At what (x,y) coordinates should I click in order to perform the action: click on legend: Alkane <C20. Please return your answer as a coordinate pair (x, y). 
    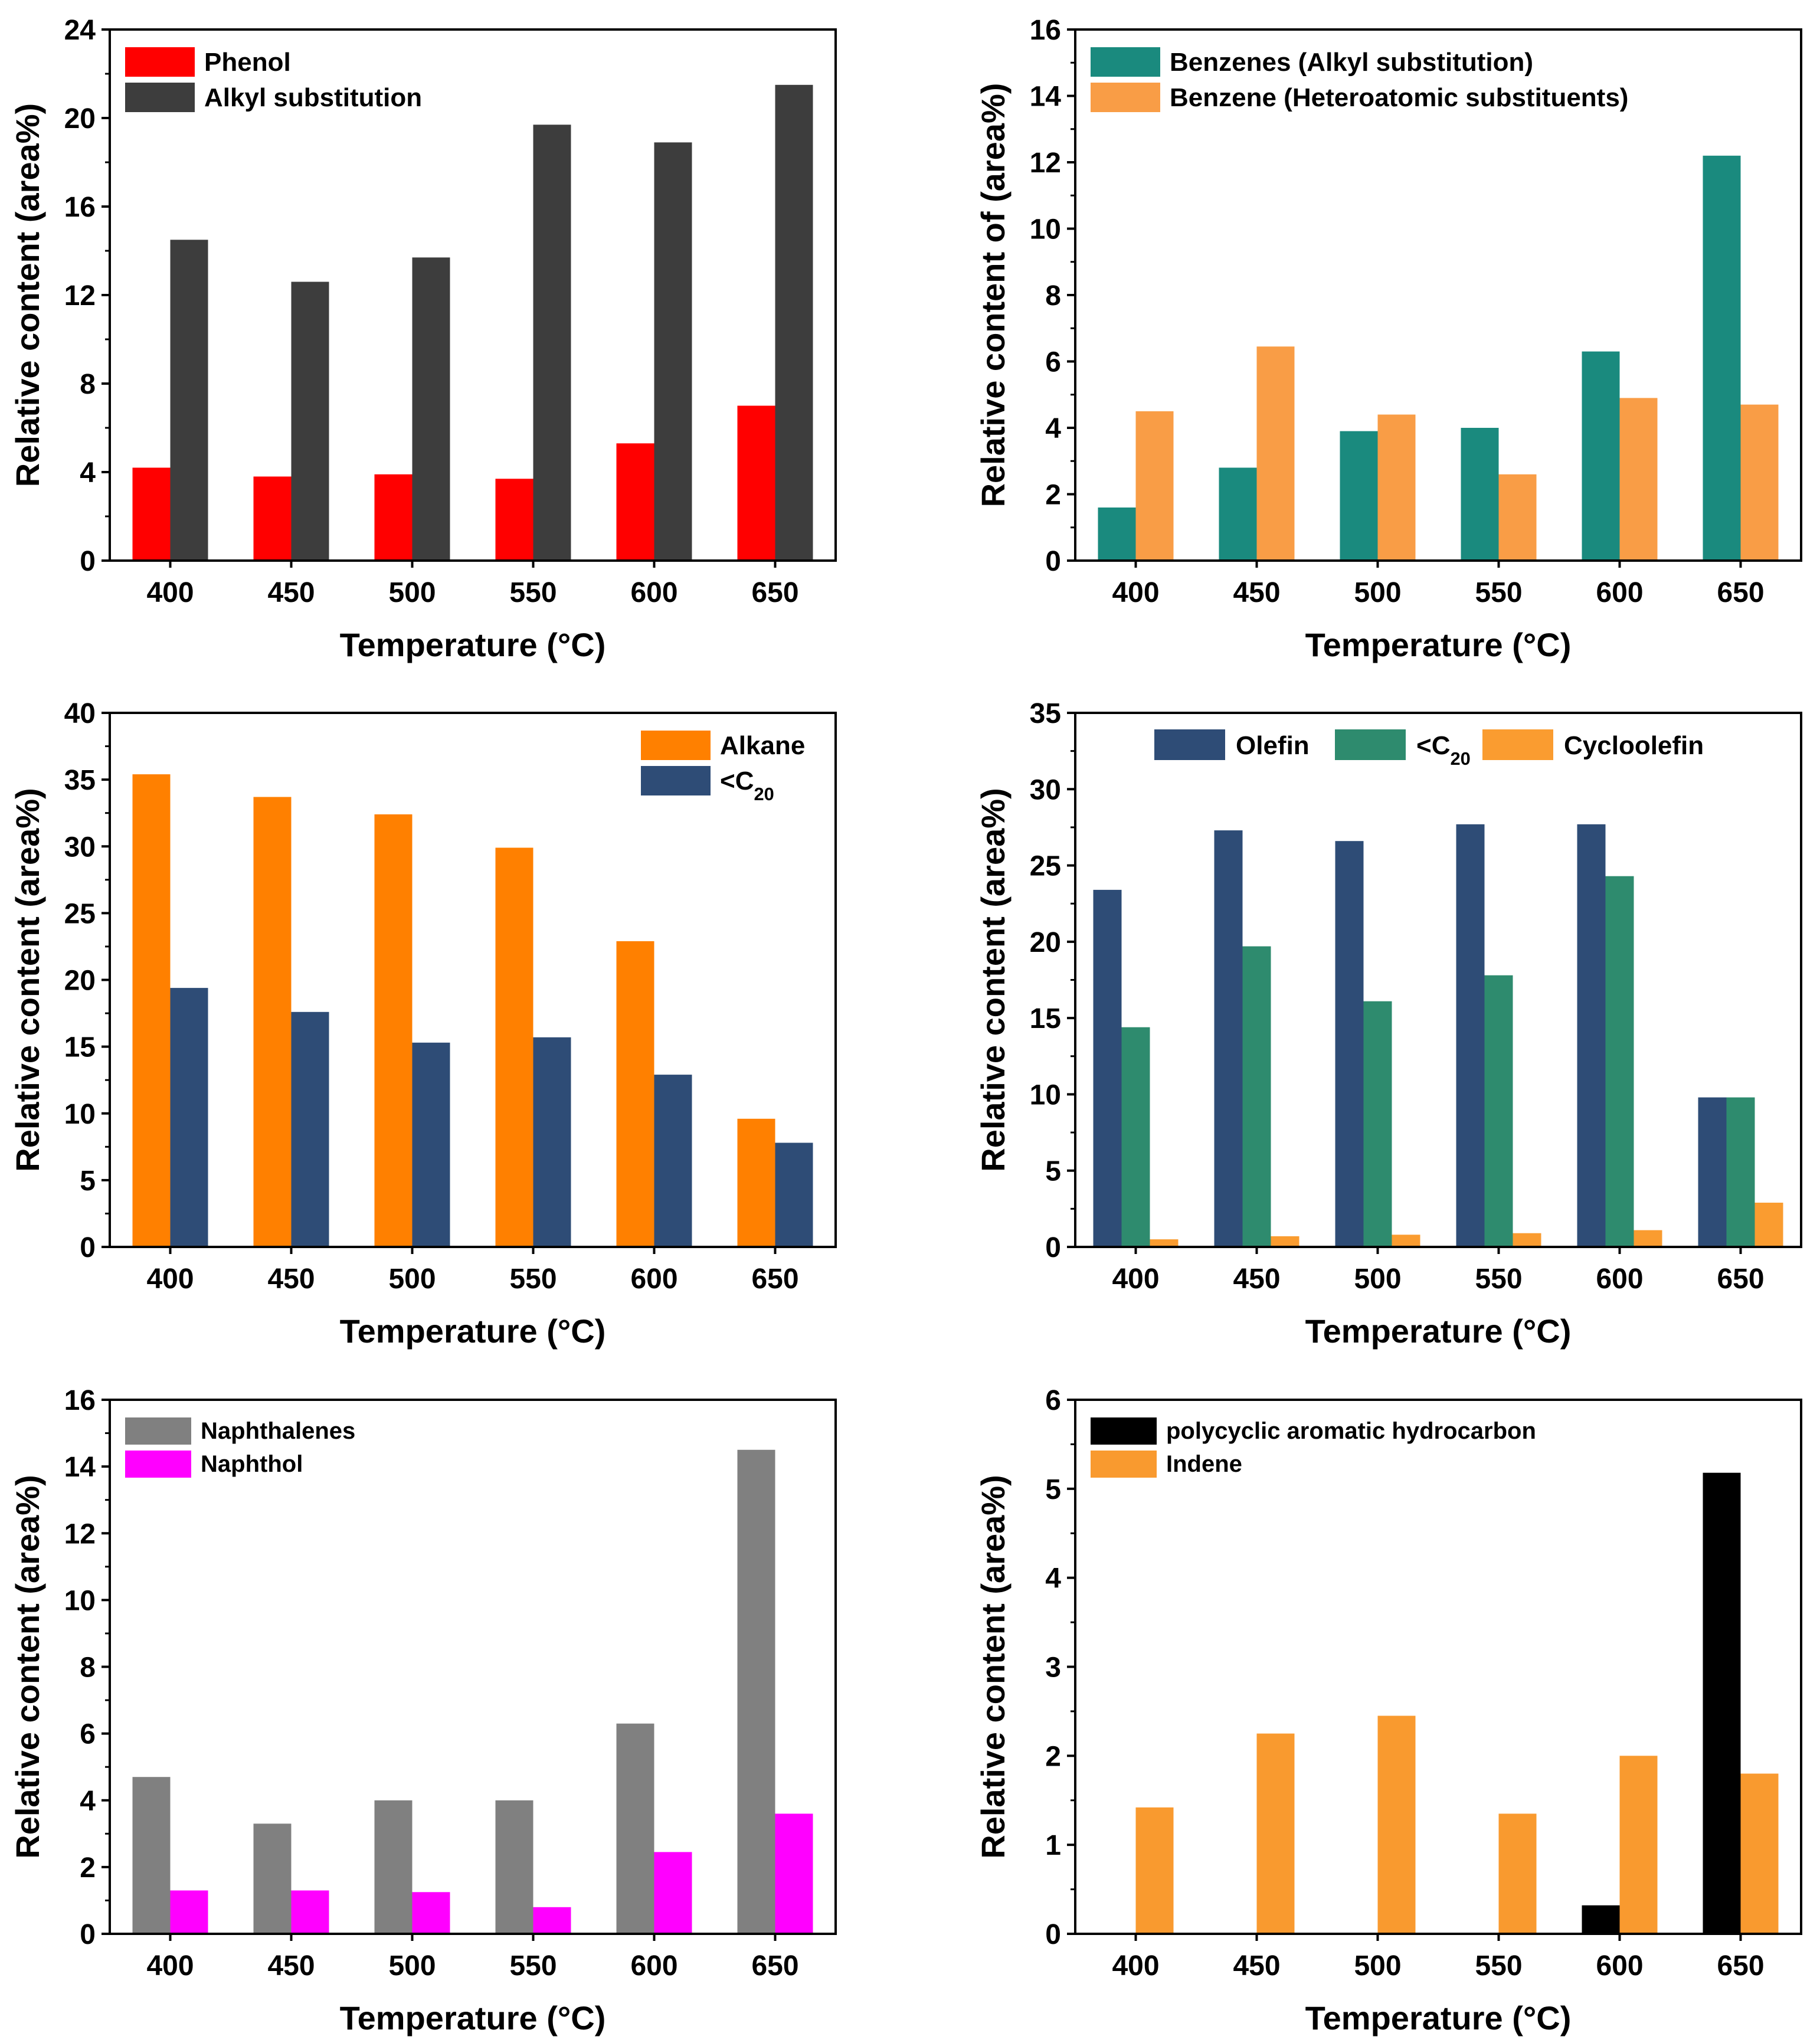
    Looking at the image, I should click on (723, 767).